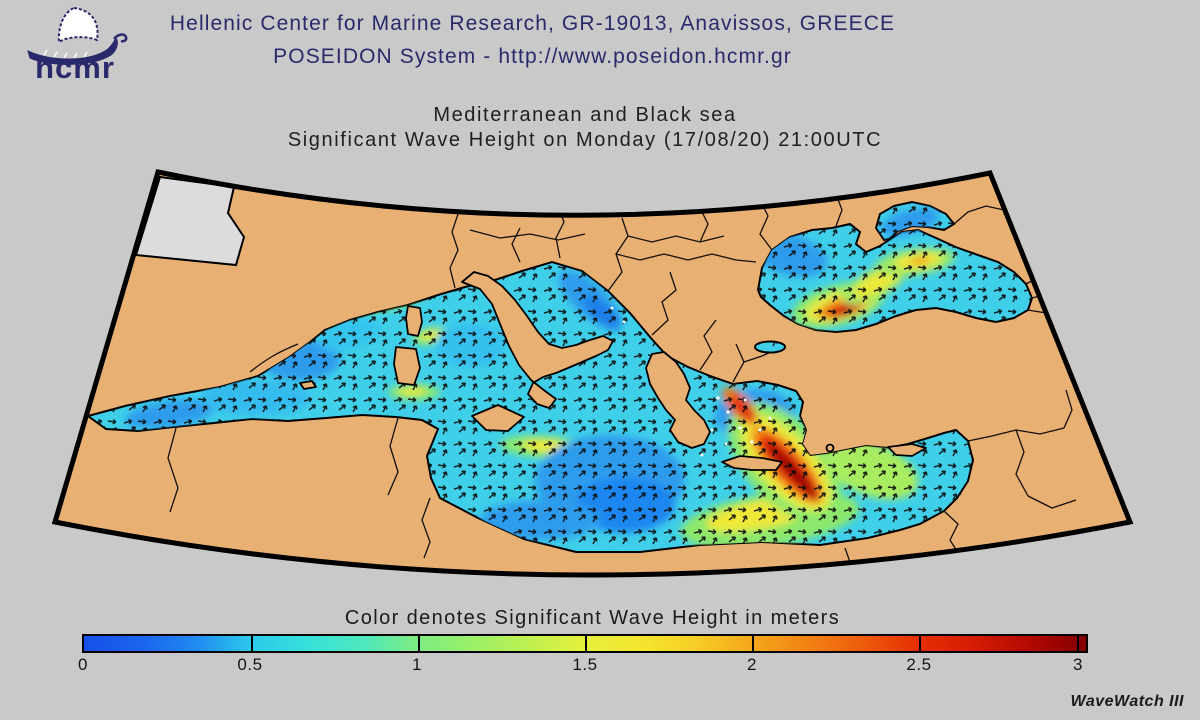  I want to click on colorbar-tick-1: 1, so click(417, 664).